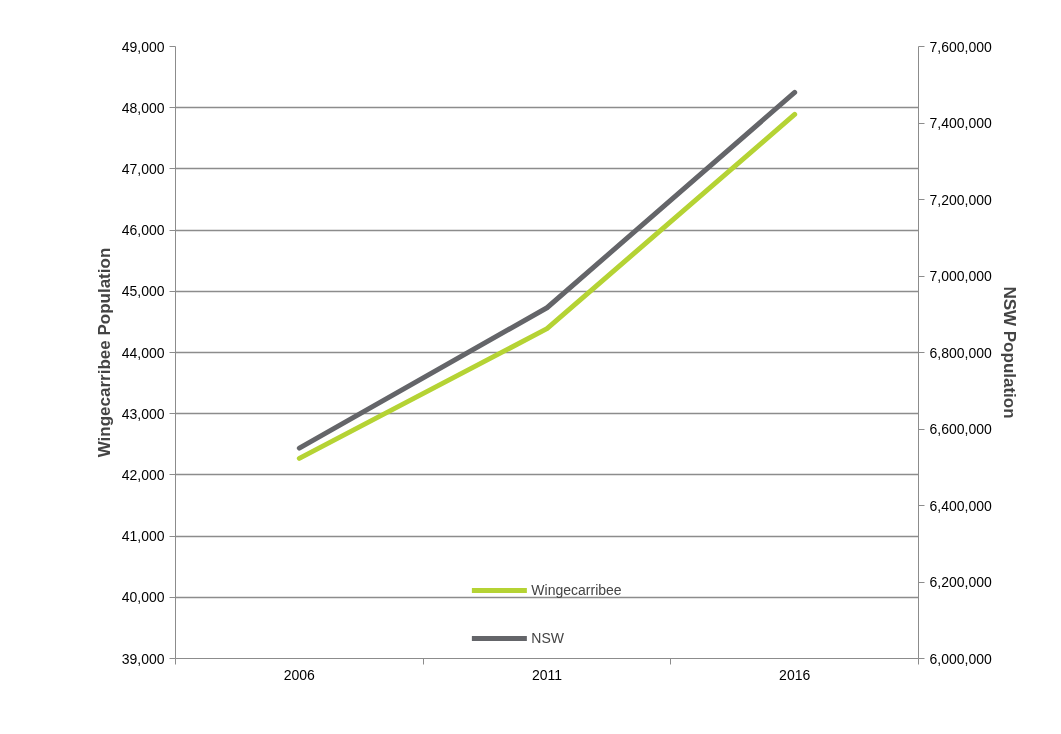  What do you see at coordinates (795, 674) in the screenshot?
I see `x-tick-label: 2016` at bounding box center [795, 674].